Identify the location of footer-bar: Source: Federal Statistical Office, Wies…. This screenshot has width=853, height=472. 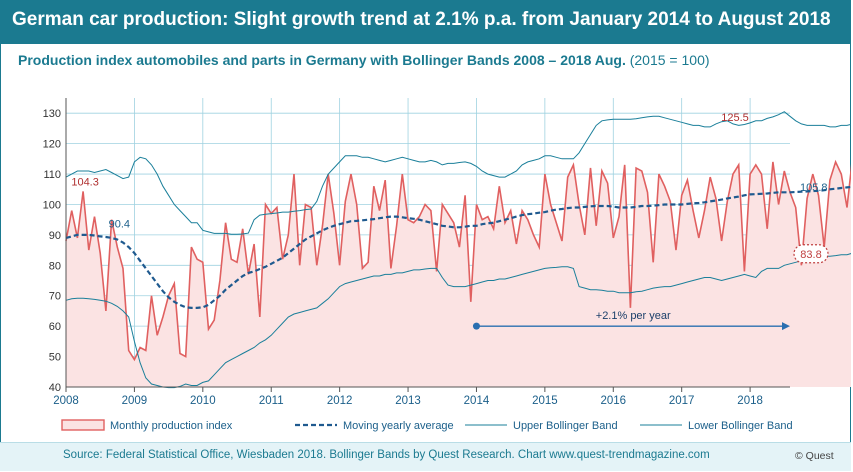
(425, 456).